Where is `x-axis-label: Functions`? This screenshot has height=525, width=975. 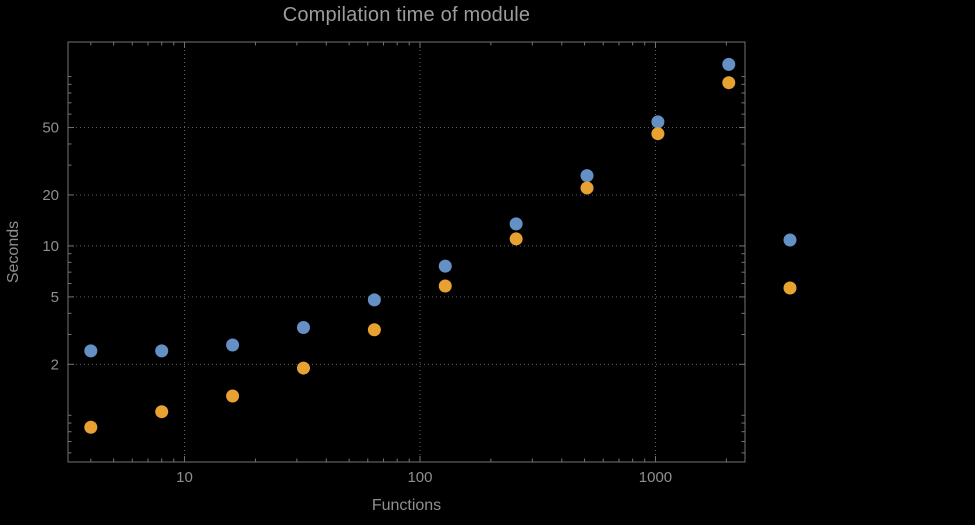 x-axis-label: Functions is located at coordinates (406, 505).